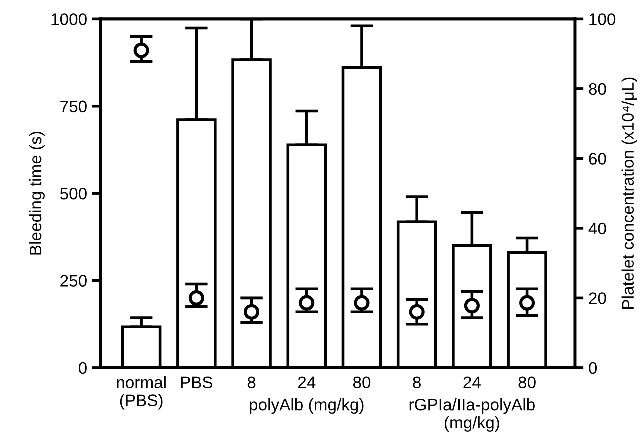 The height and width of the screenshot is (446, 642). What do you see at coordinates (141, 393) in the screenshot?
I see `x-tick-label: normal (PBS)` at bounding box center [141, 393].